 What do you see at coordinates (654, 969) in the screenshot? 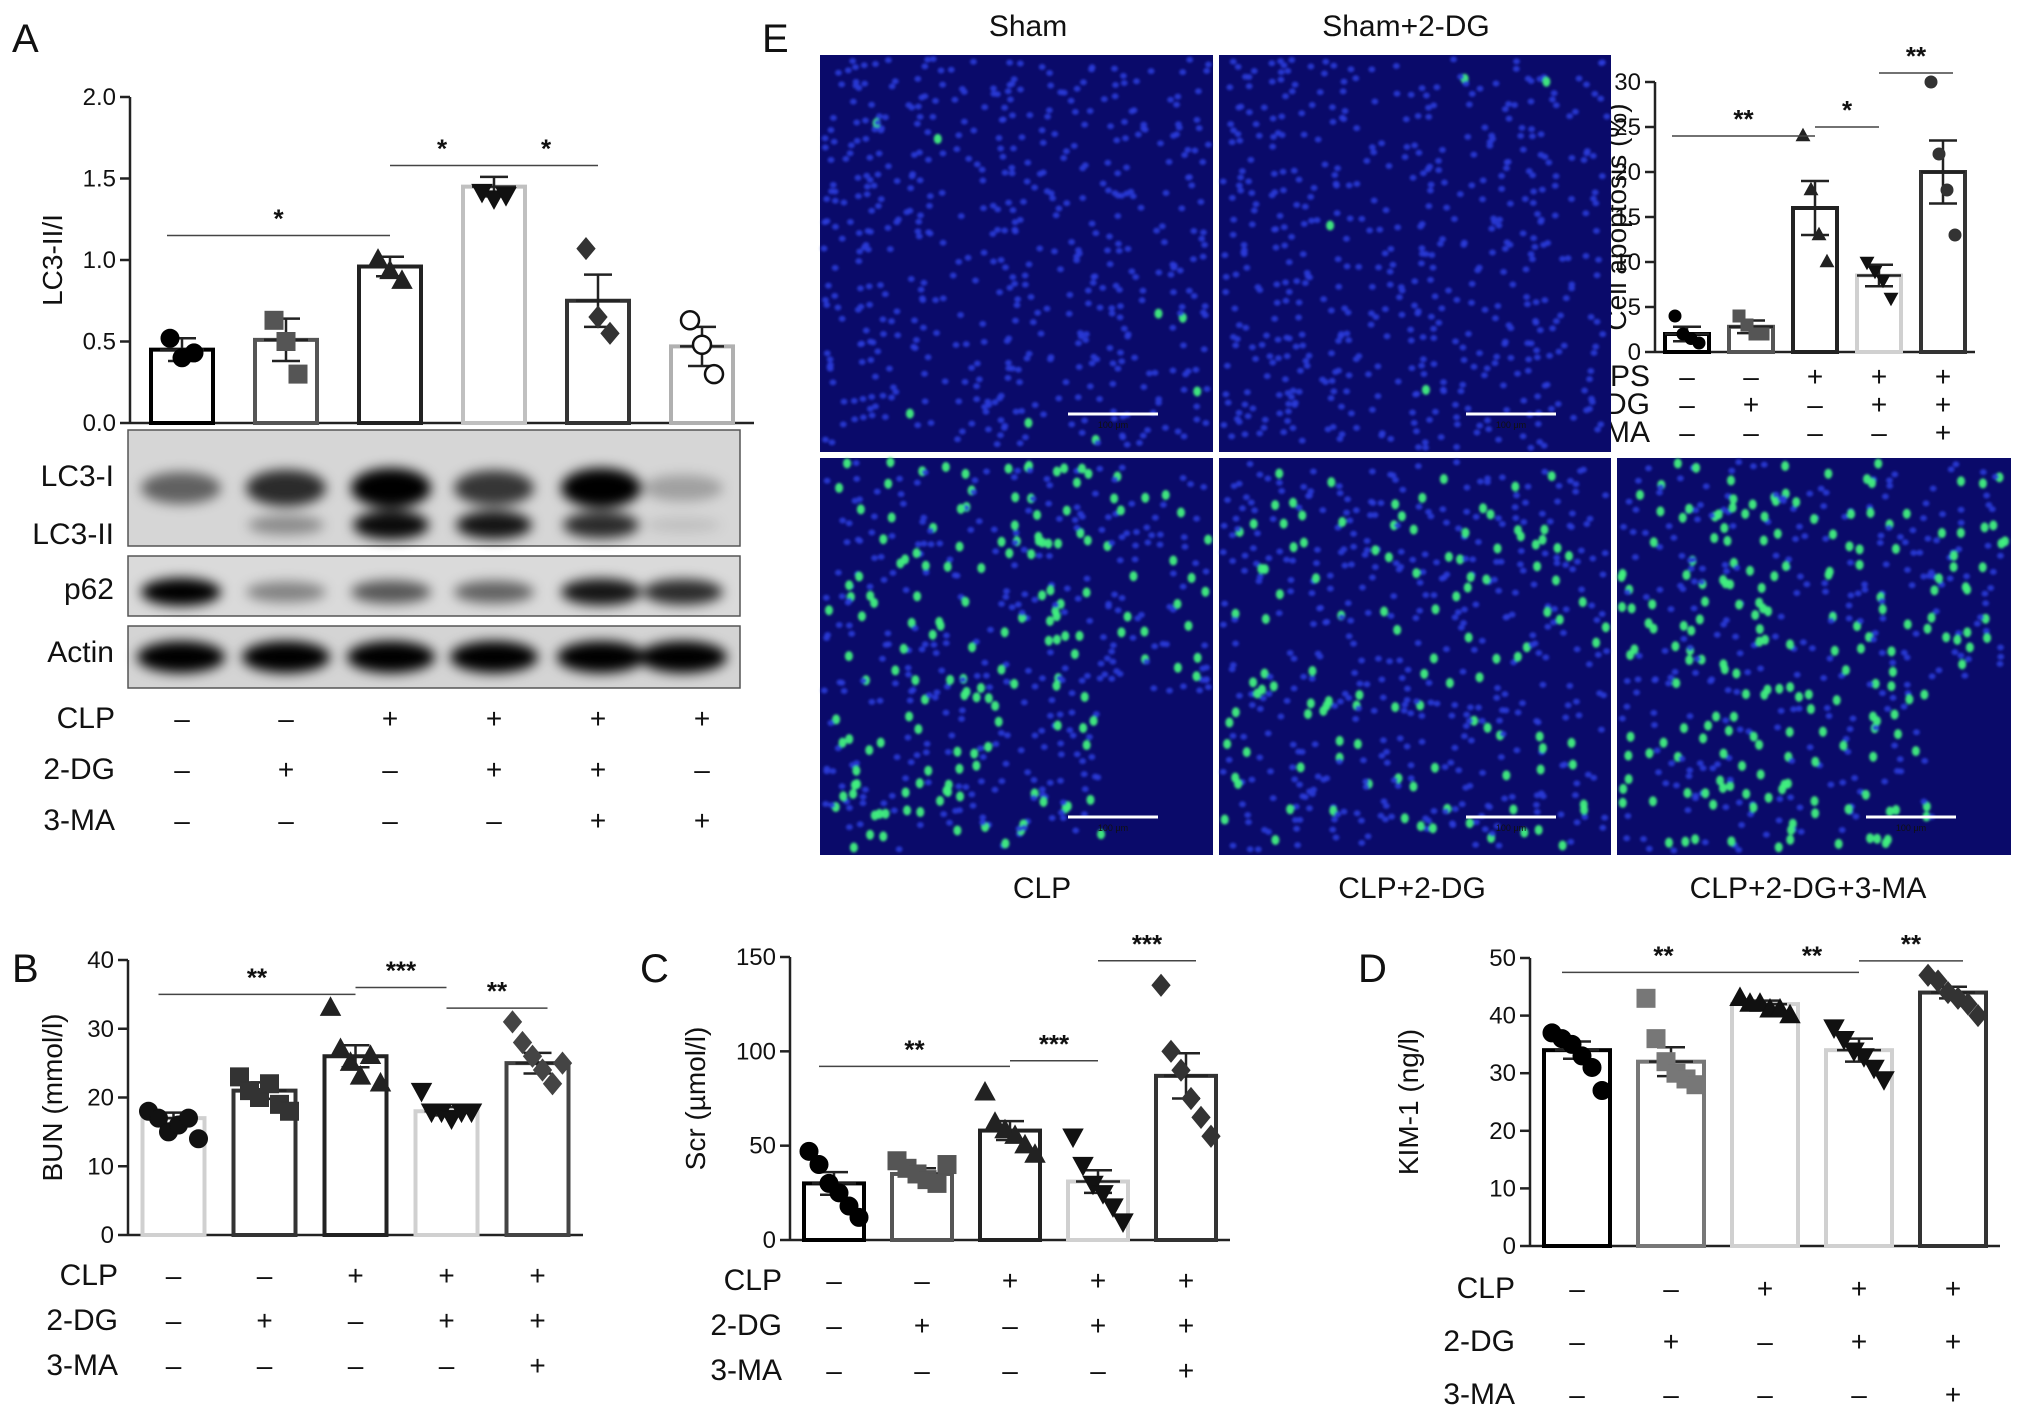
I see `panel-letter-c: C` at bounding box center [654, 969].